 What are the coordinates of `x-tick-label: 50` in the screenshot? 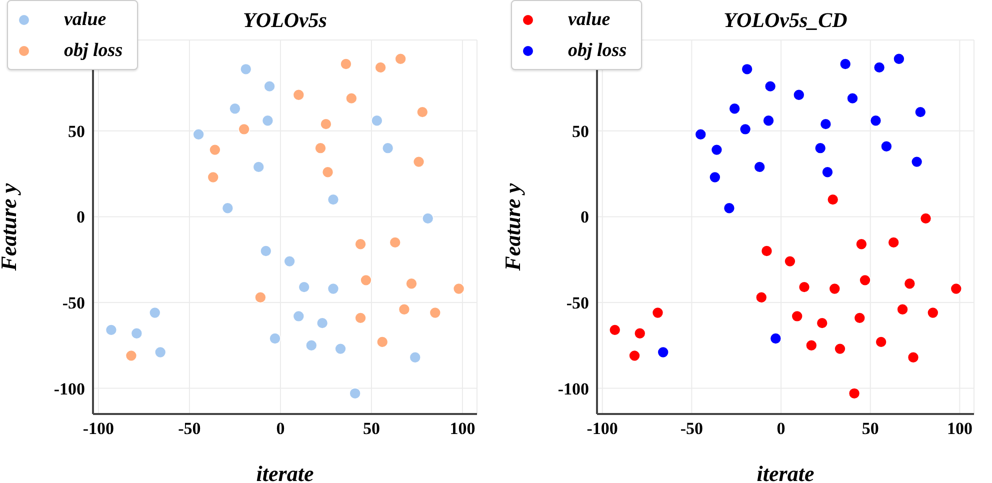 It's located at (870, 428).